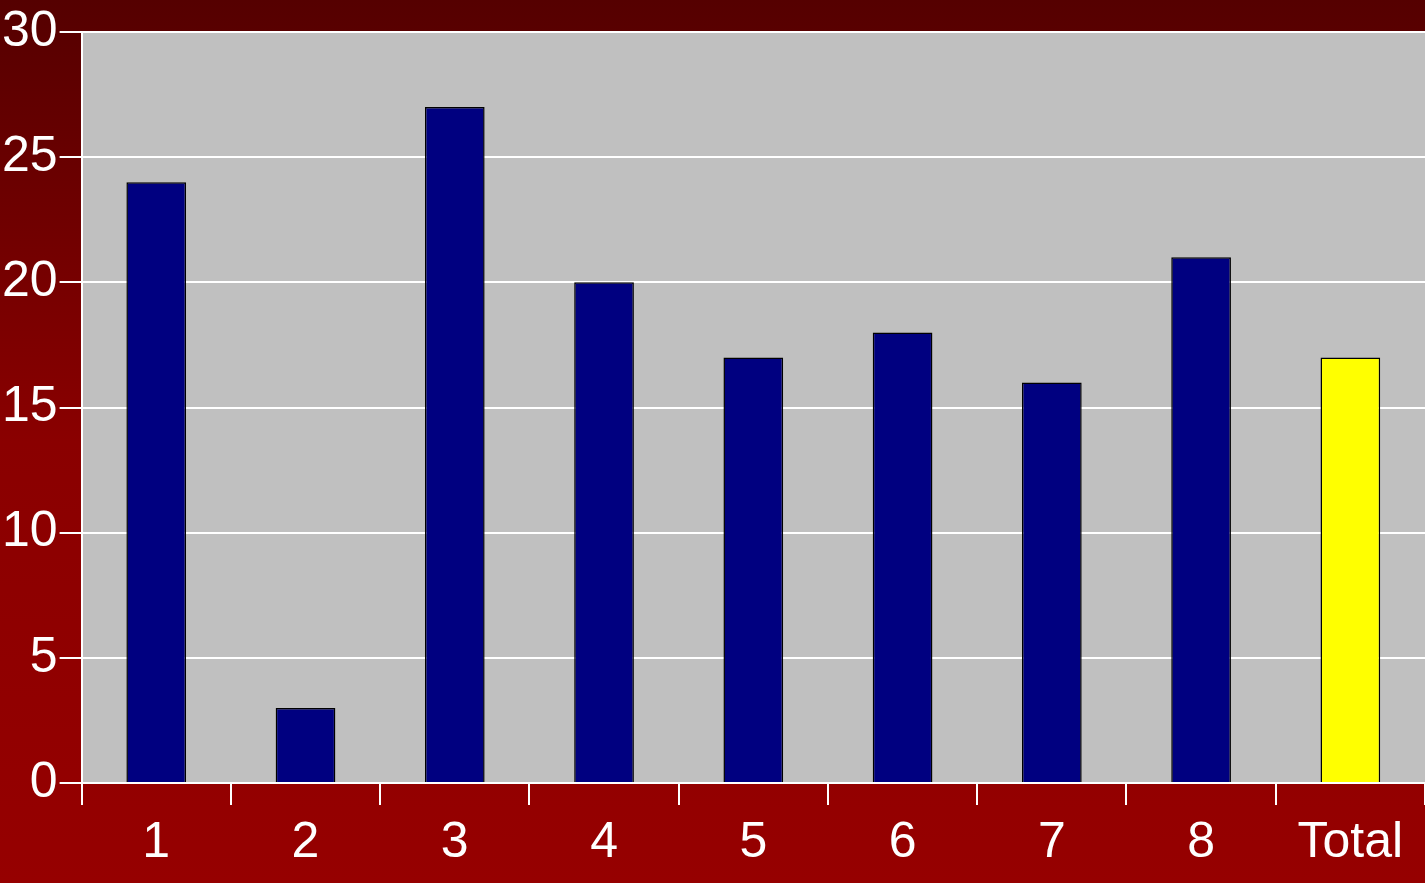  I want to click on x-tick-label: 1, so click(156, 839).